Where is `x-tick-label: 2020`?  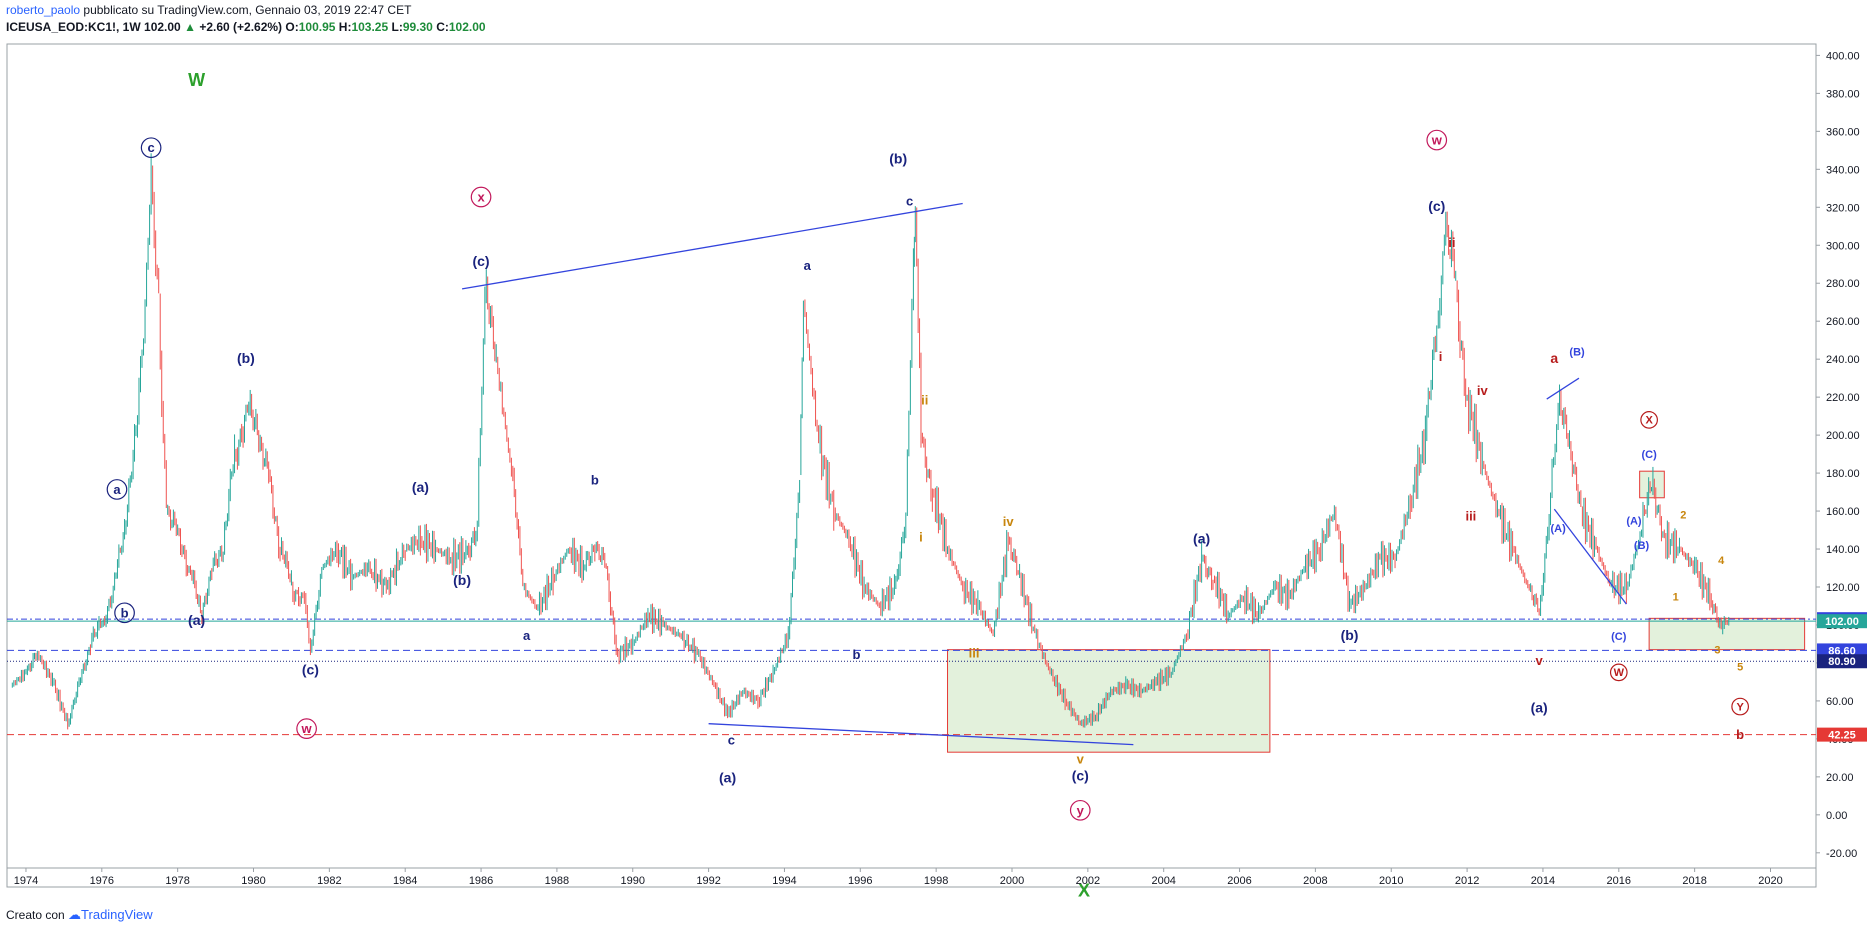 x-tick-label: 2020 is located at coordinates (1770, 881).